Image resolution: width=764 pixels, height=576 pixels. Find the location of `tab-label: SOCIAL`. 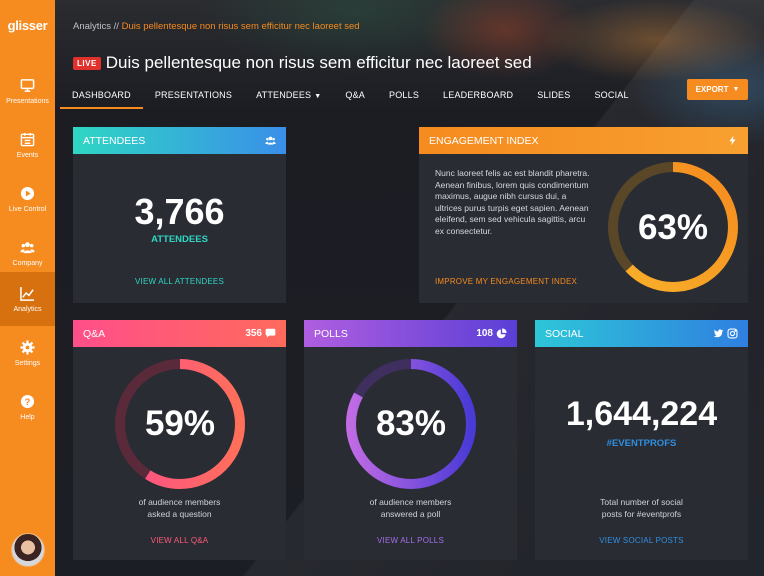

tab-label: SOCIAL is located at coordinates (611, 95).